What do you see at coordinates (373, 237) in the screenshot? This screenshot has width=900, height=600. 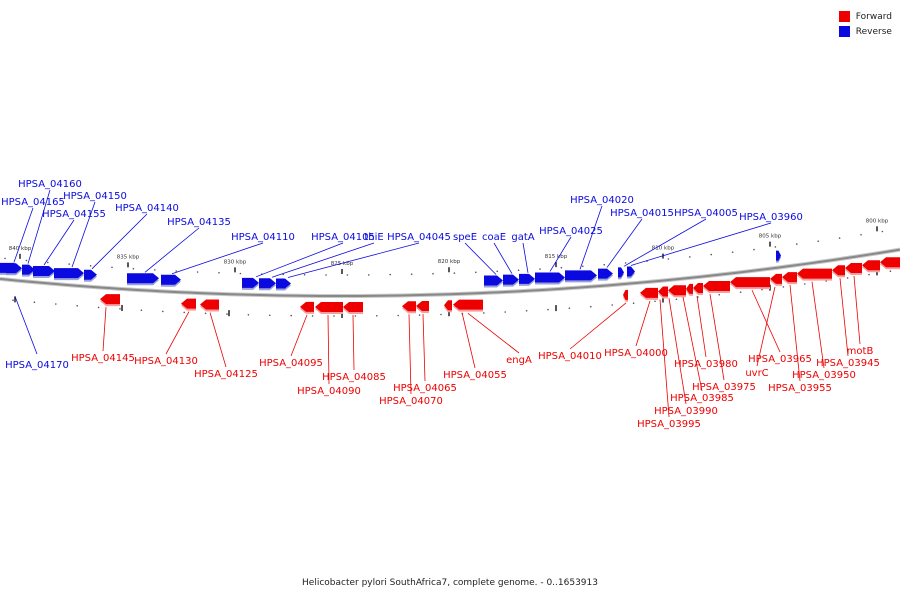 I see `gene-label: thiE` at bounding box center [373, 237].